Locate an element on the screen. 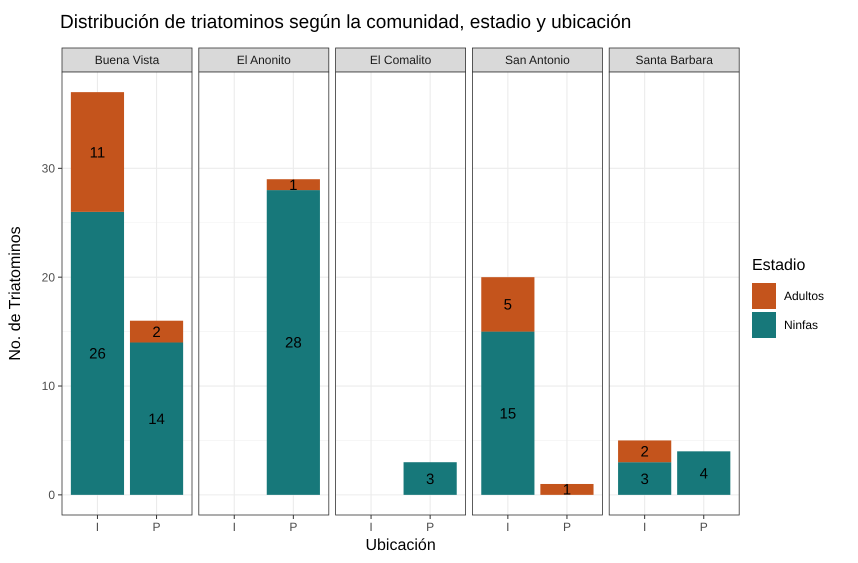  y-tick-label: 30 is located at coordinates (49, 169).